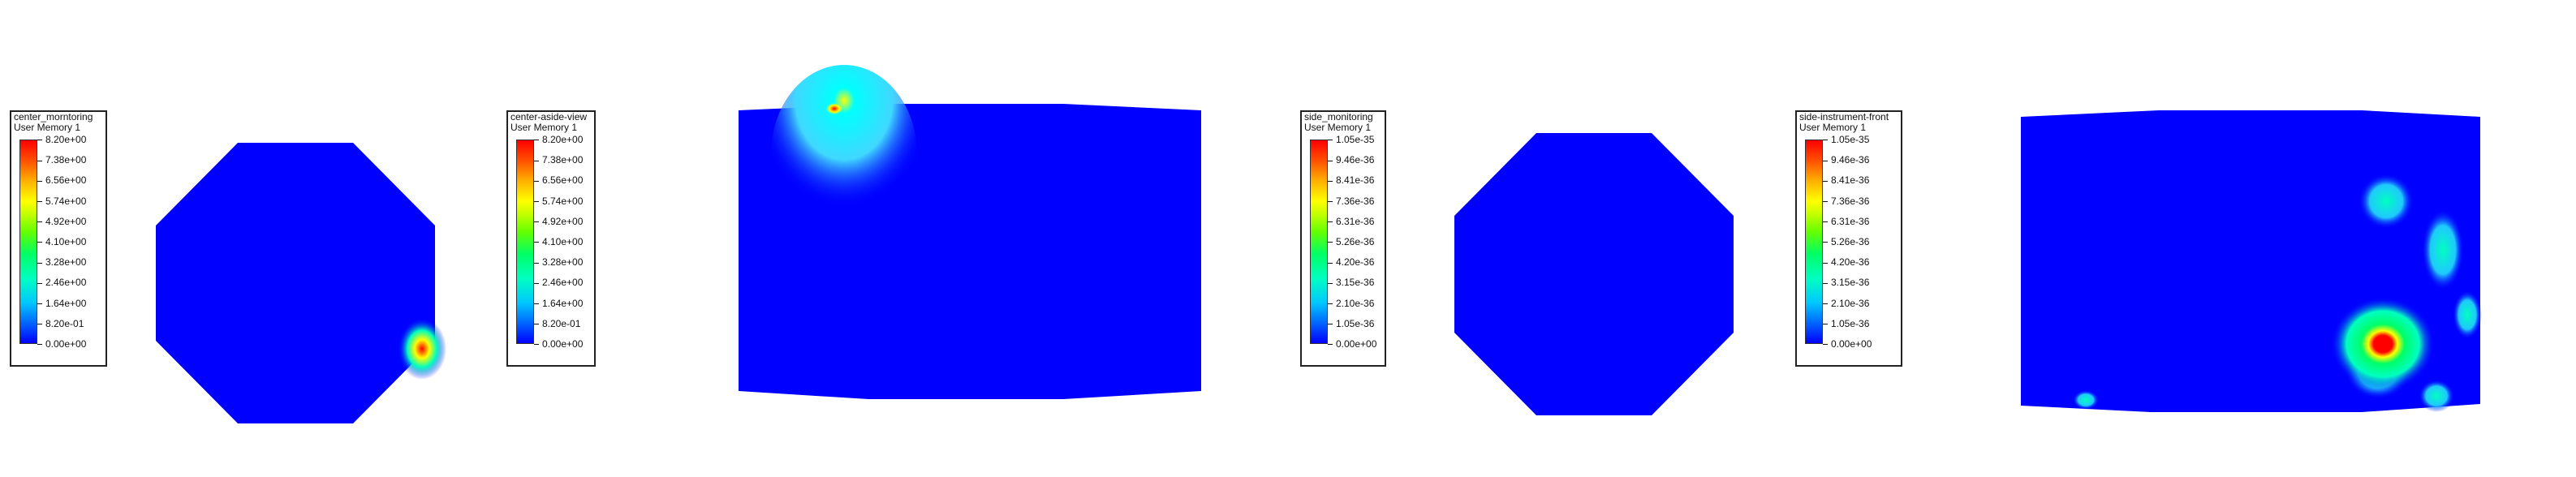 This screenshot has height=477, width=2576. Describe the element at coordinates (54, 116) in the screenshot. I see `legend-title: center_morntoring` at that location.